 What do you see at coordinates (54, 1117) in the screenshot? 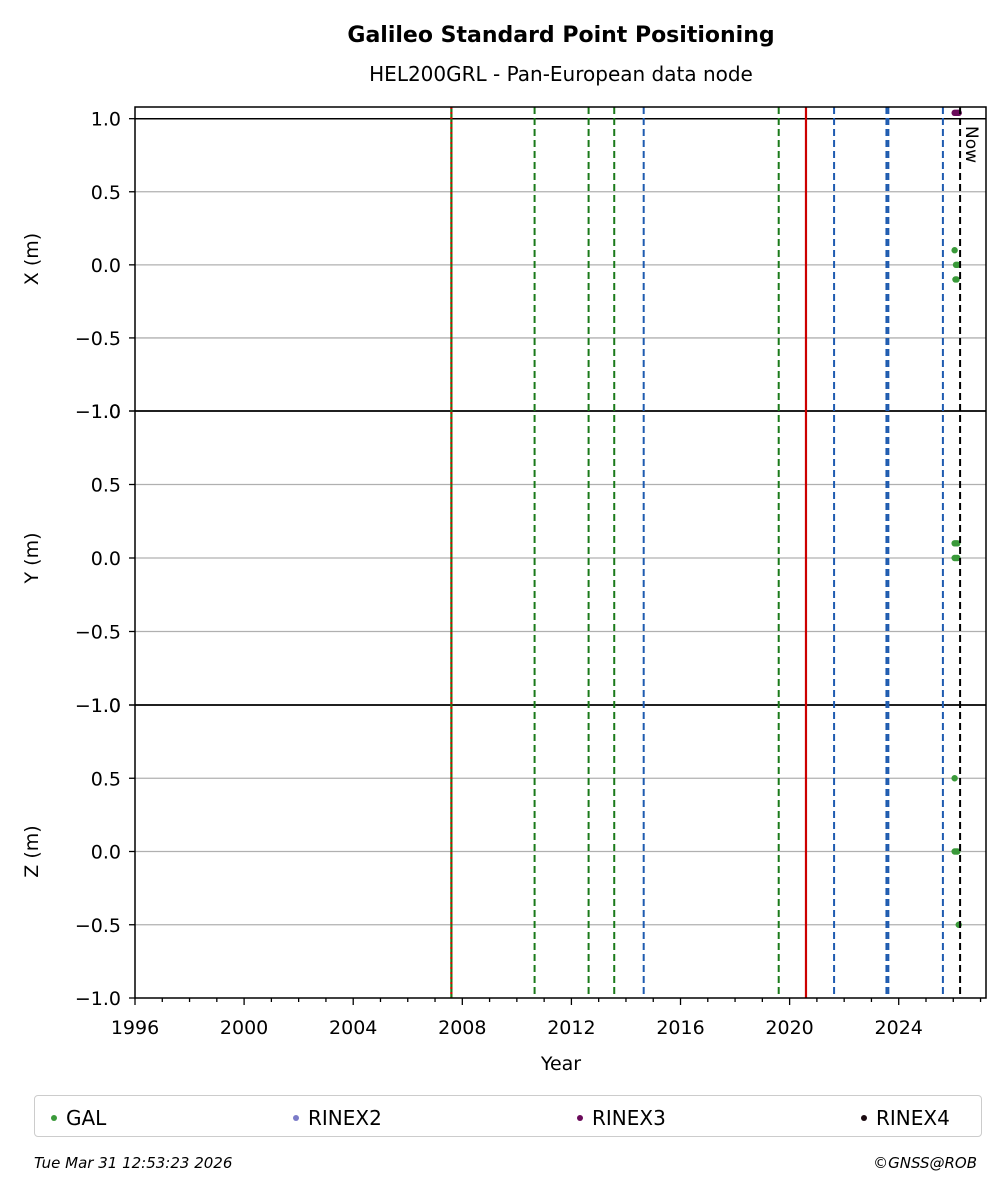
I see `legend-marker-gal` at bounding box center [54, 1117].